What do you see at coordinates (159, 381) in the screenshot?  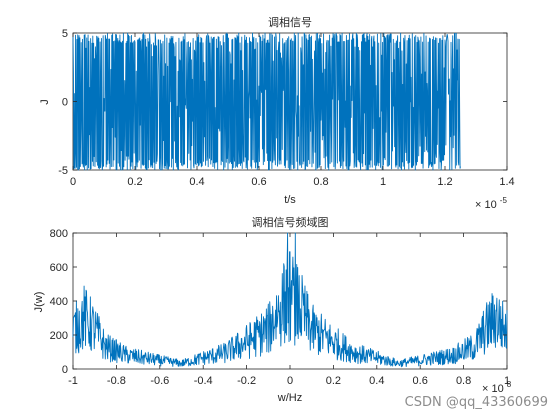 I see `x-tick-label: -0.6` at bounding box center [159, 381].